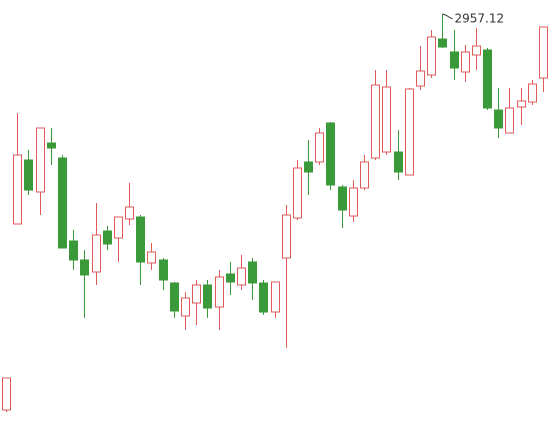  Describe the element at coordinates (480, 19) in the screenshot. I see `max-label: 2957.12` at that location.